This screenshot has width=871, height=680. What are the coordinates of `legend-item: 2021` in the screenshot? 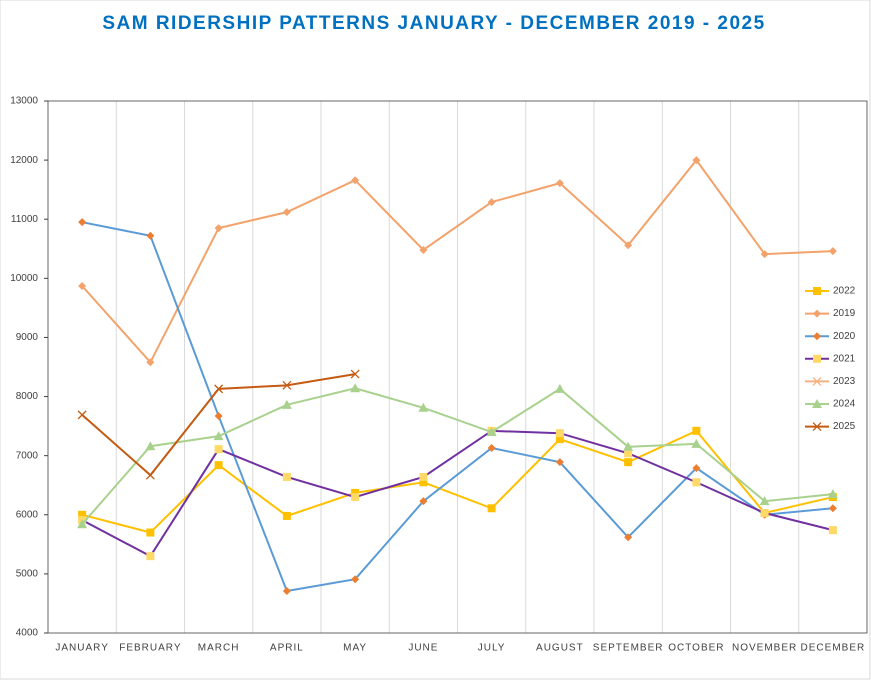 It's located at (830, 358).